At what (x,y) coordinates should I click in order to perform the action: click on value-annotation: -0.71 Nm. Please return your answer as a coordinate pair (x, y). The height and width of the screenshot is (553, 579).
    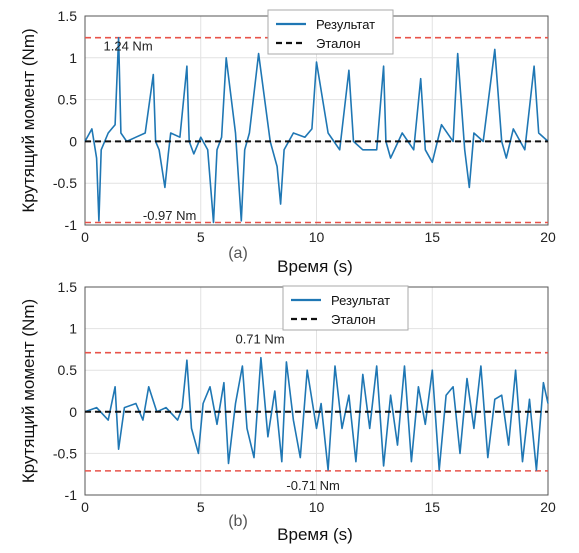
    Looking at the image, I should click on (312, 485).